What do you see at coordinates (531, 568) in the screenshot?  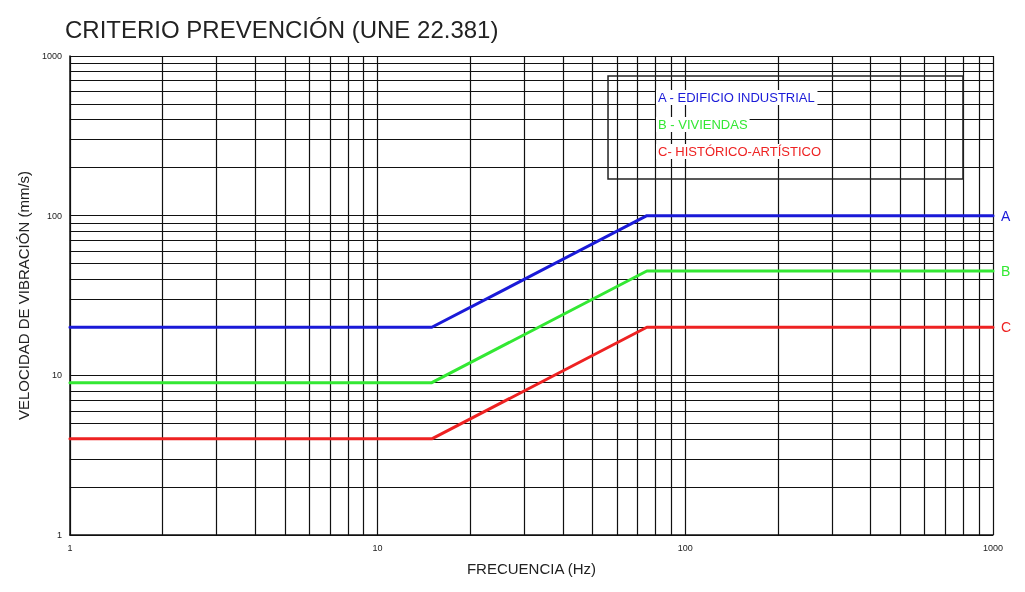 I see `x-axis-title: FRECUENCIA (Hz)` at bounding box center [531, 568].